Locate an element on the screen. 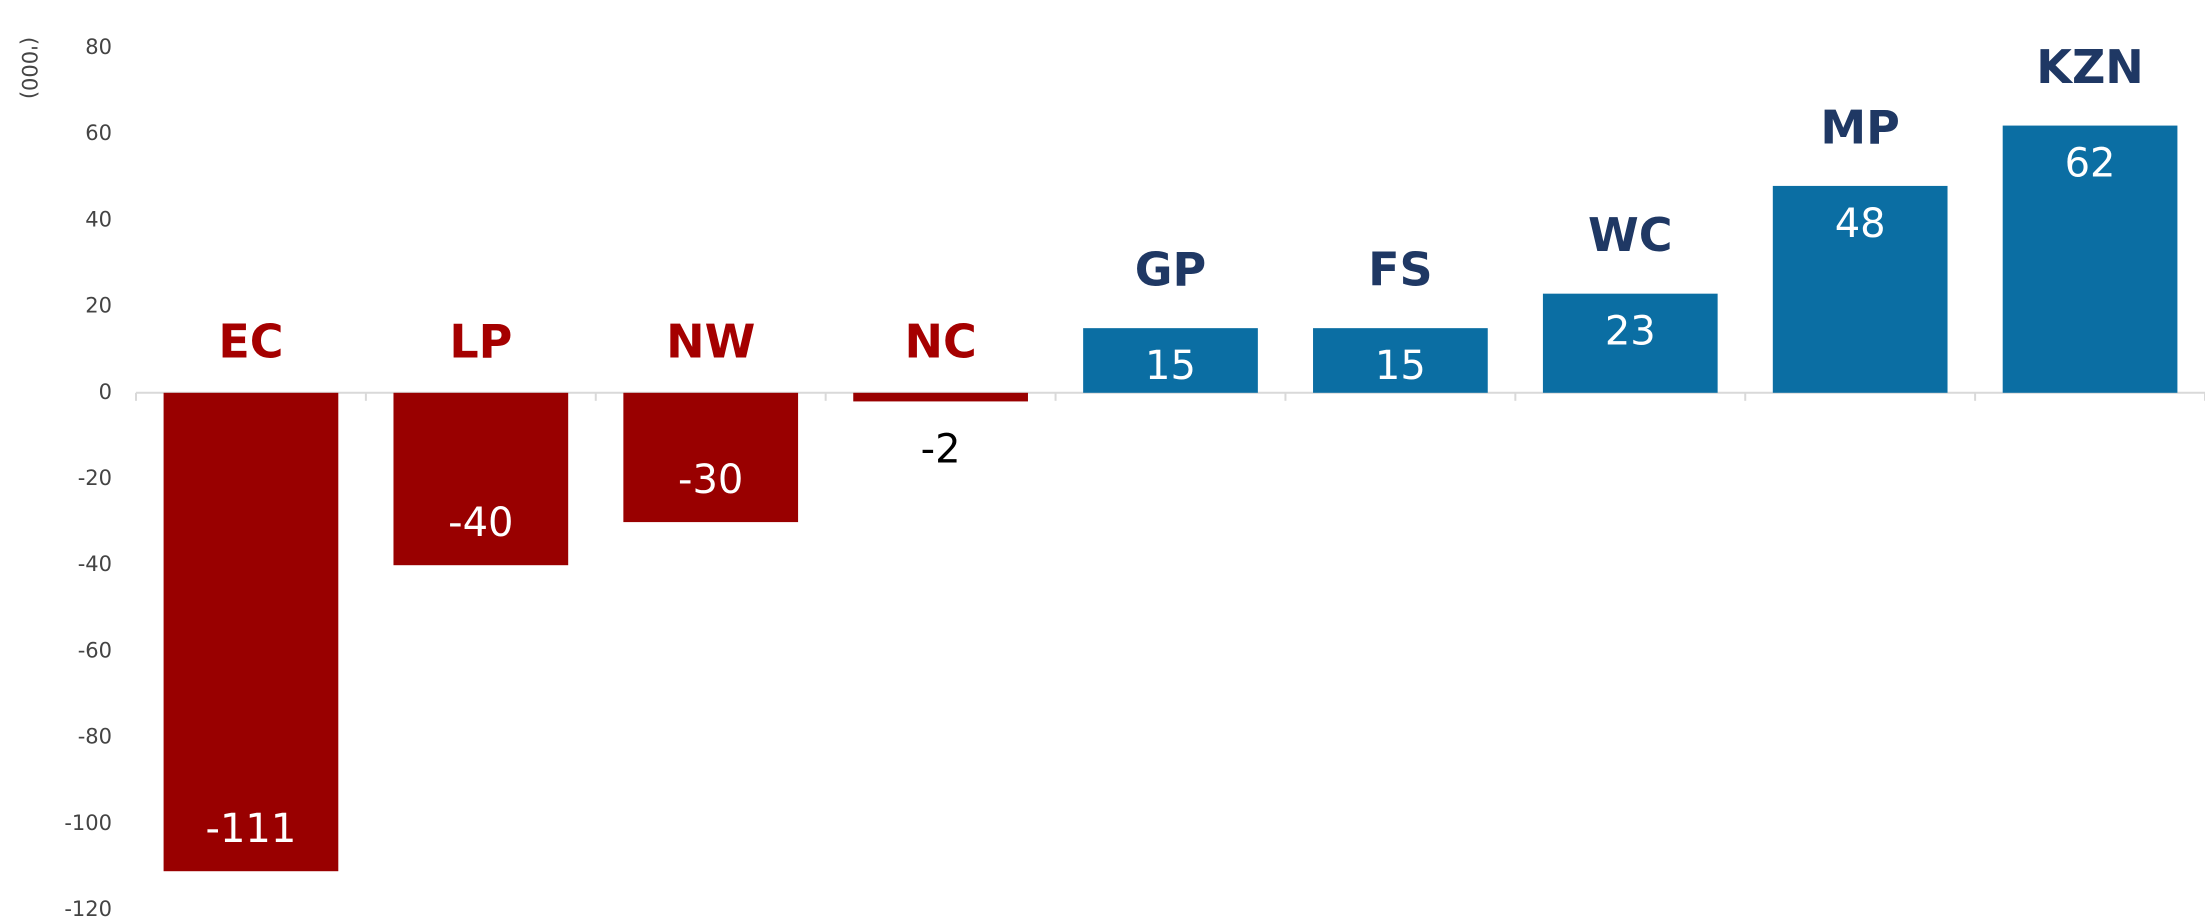 This screenshot has width=2205, height=922. category-label: KZN is located at coordinates (2090, 67).